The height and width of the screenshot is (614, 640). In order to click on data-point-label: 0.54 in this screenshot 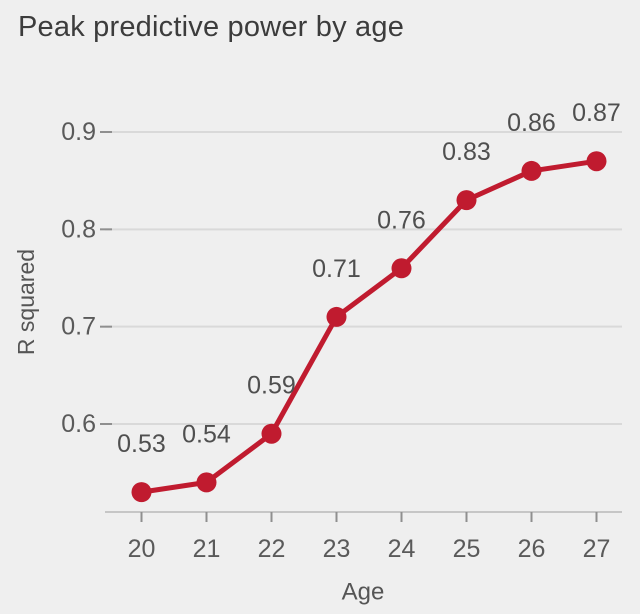, I will do `click(206, 434)`.